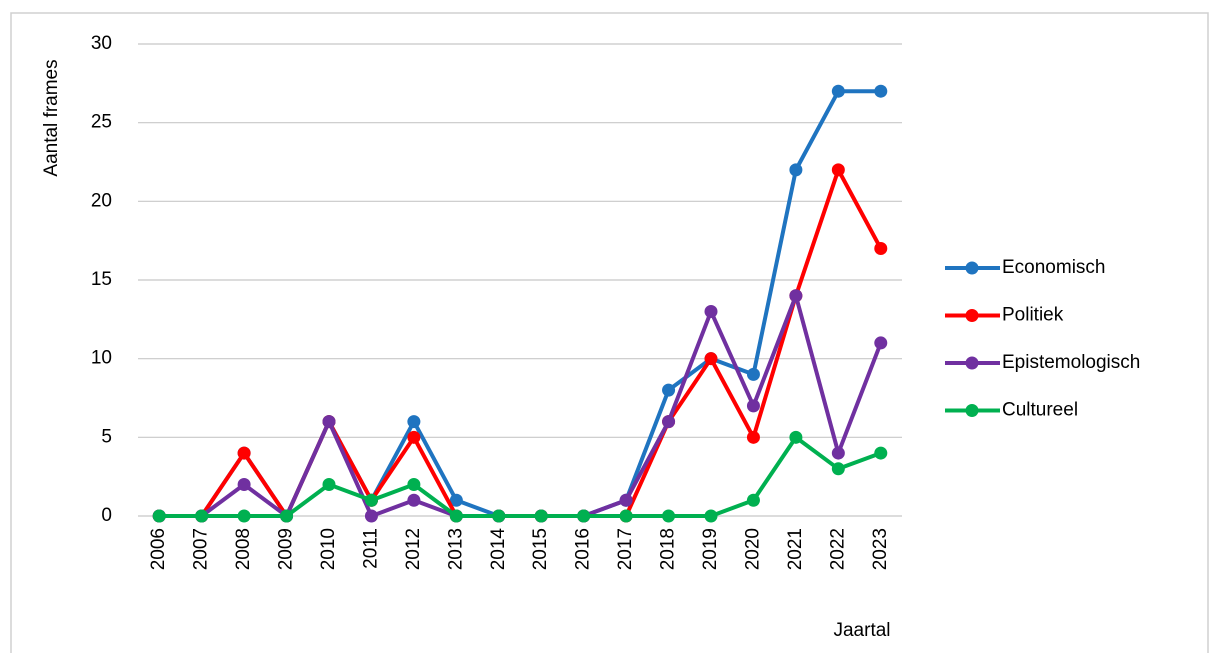 The height and width of the screenshot is (653, 1216). I want to click on y-axis-title: Aantal frames, so click(51, 117).